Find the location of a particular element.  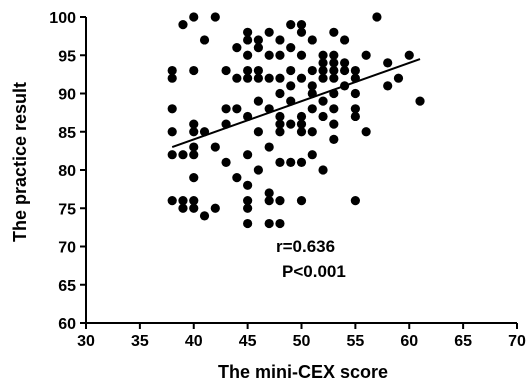

x-tick-label: 60 is located at coordinates (409, 341).